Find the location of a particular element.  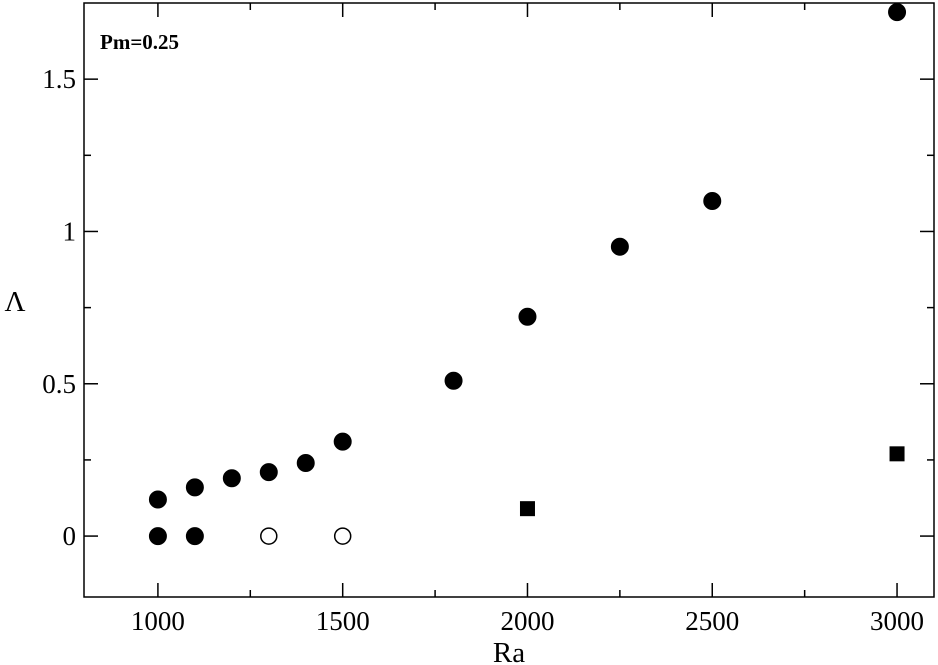

y-tick-label: 1 is located at coordinates (70, 231).